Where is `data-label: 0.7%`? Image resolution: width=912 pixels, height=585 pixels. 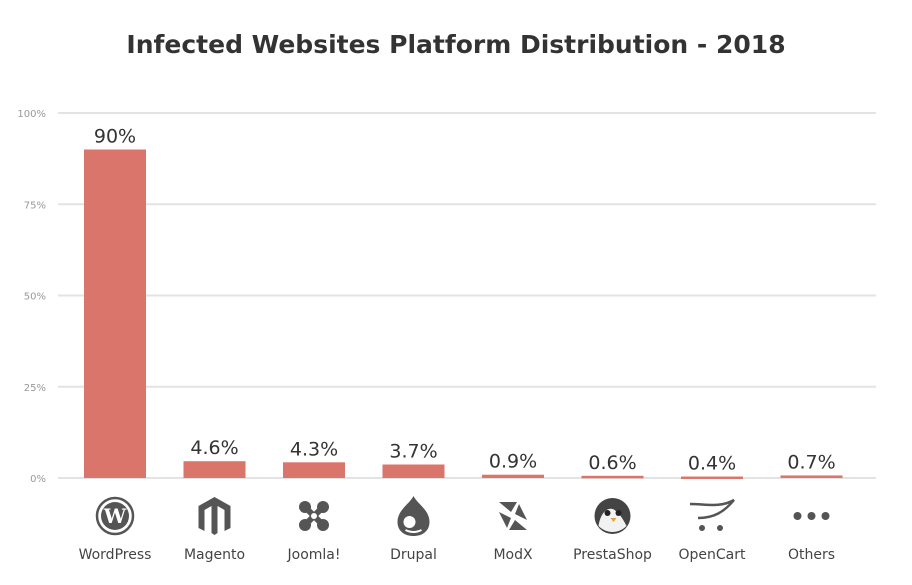
data-label: 0.7% is located at coordinates (811, 462).